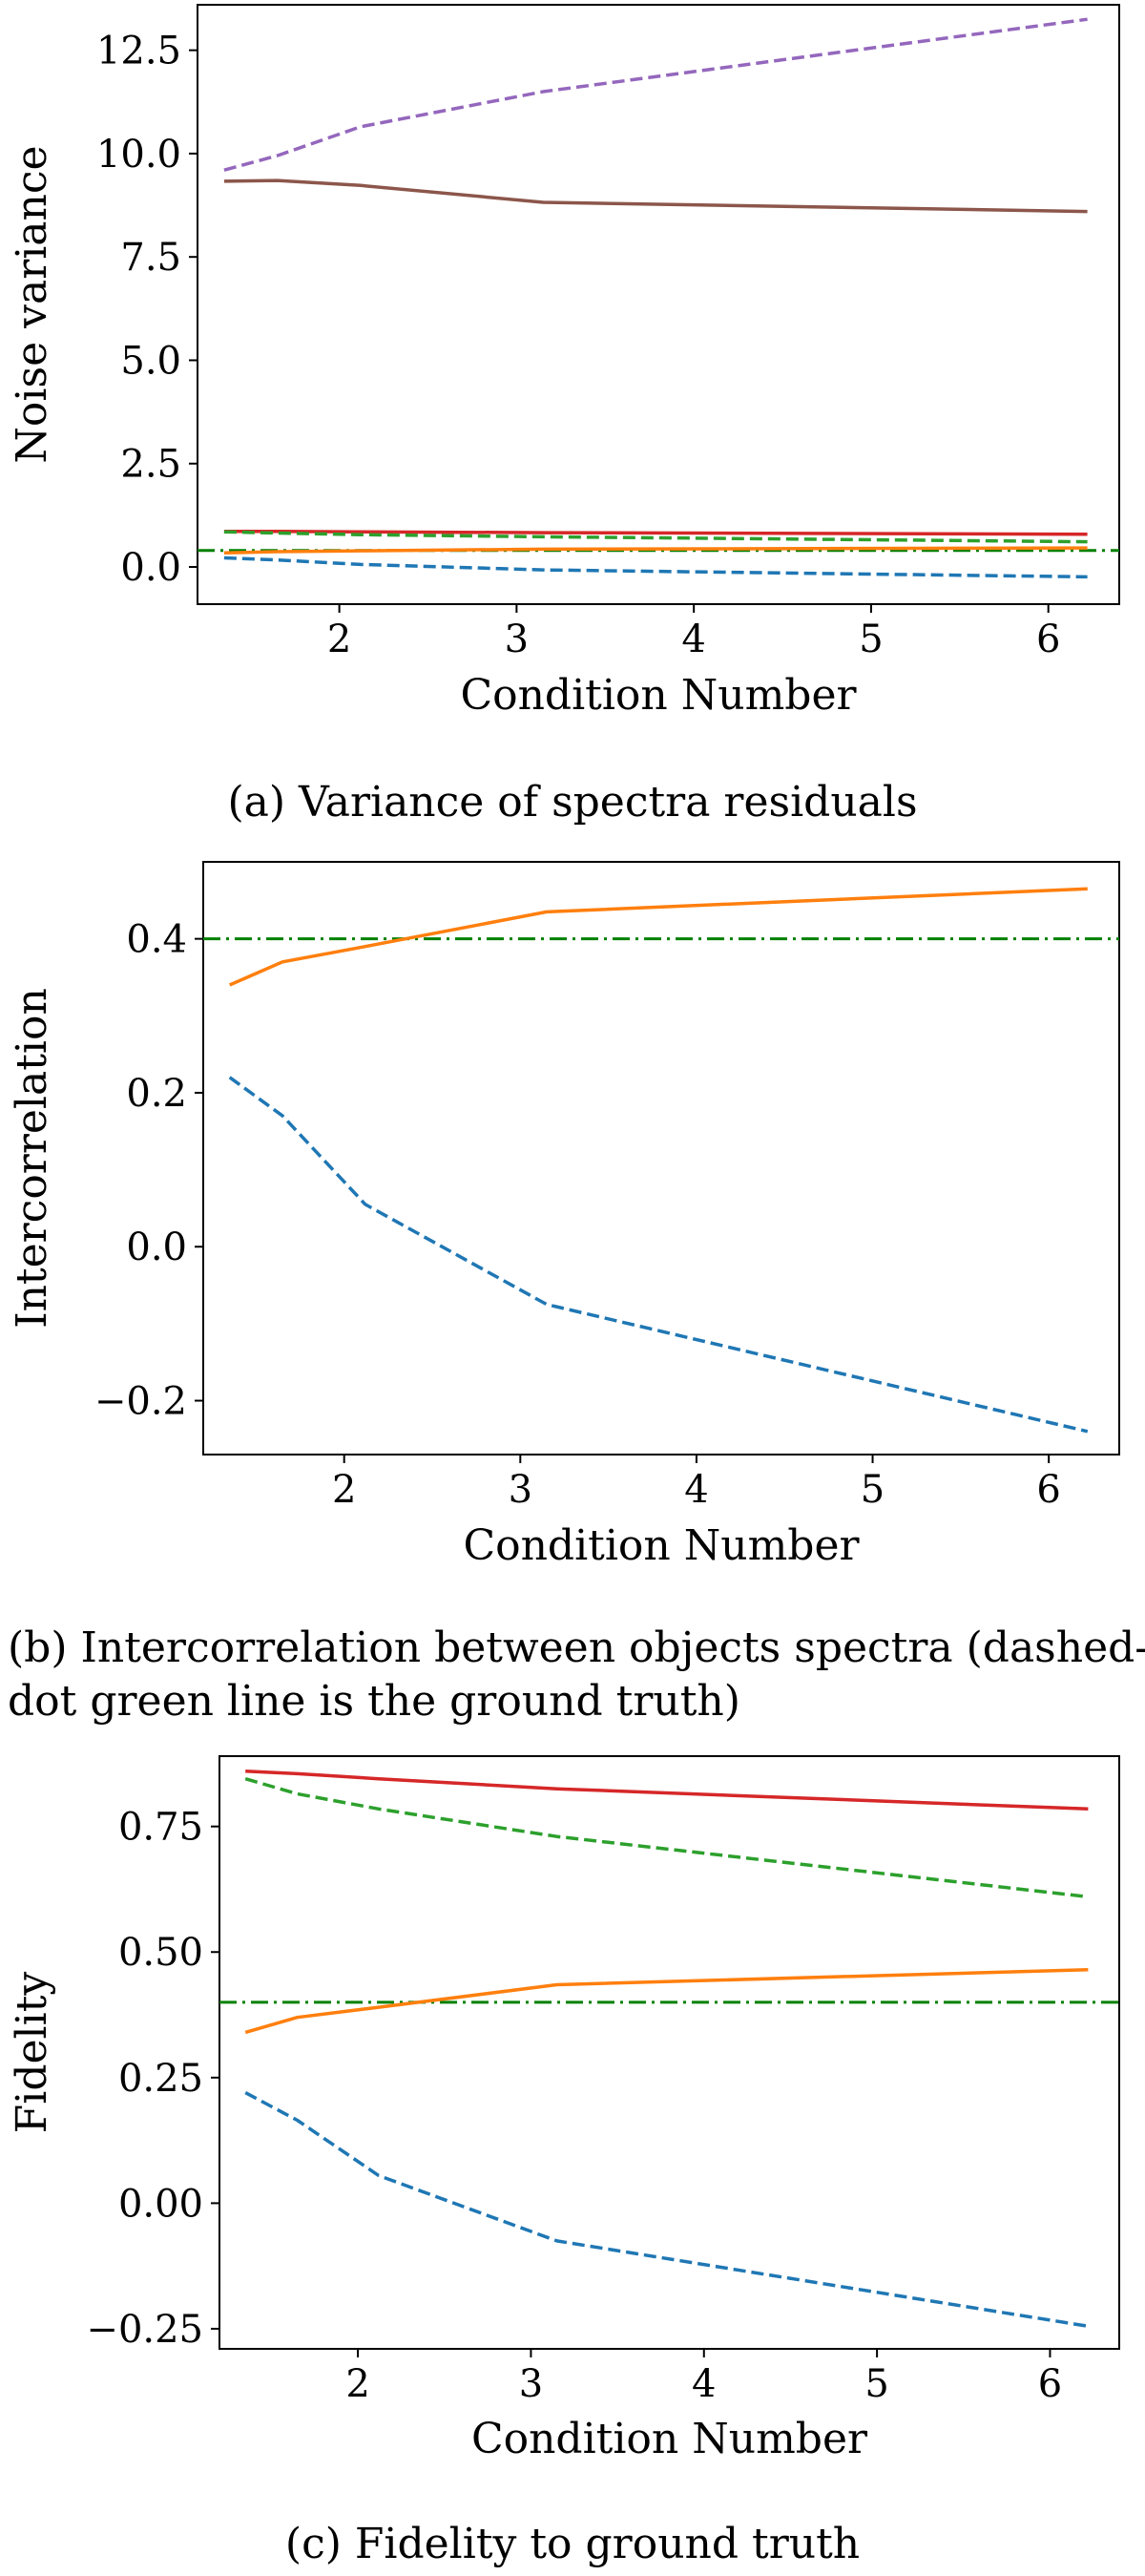 This screenshot has width=1145, height=2576. I want to click on y-tick-label: 0.50, so click(160, 1953).